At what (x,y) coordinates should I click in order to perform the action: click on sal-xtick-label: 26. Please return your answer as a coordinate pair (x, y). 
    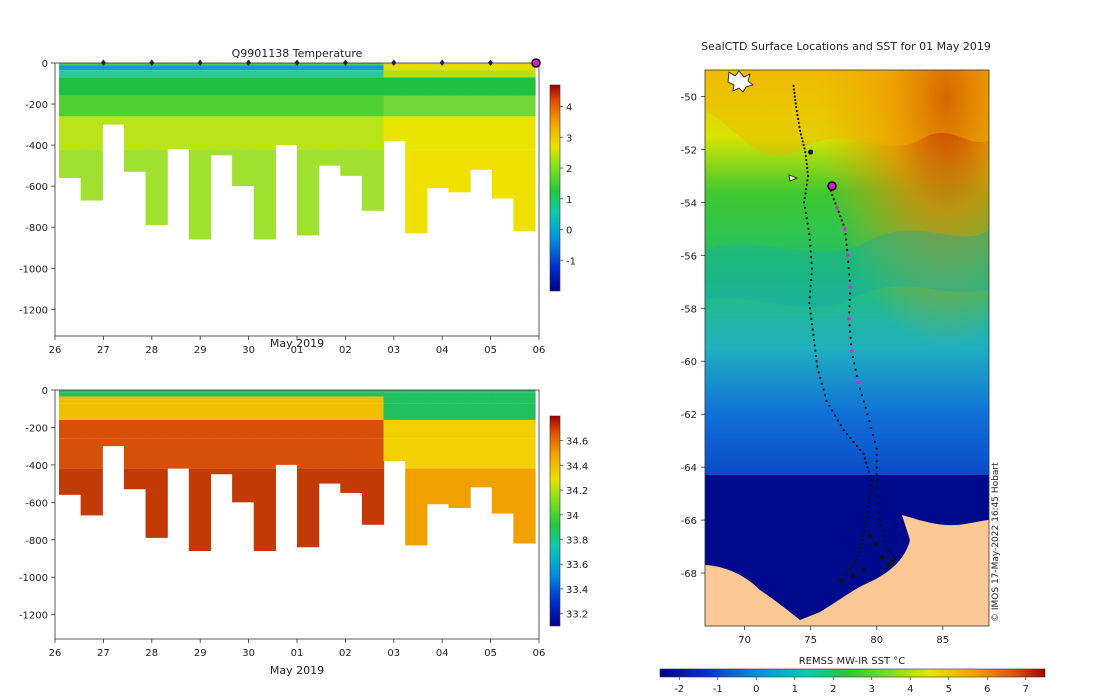
    Looking at the image, I should click on (55, 653).